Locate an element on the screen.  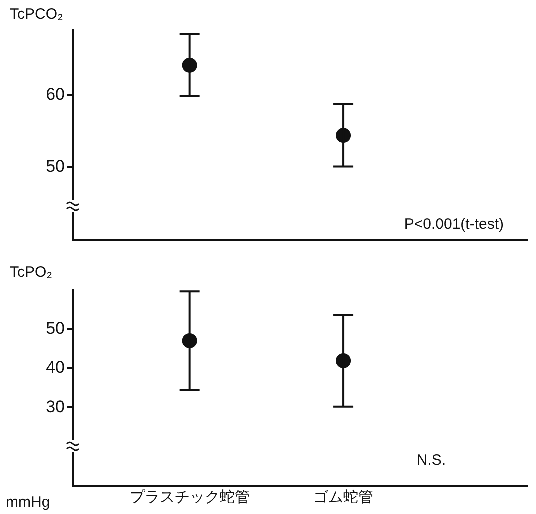
y-tick-label: 60 is located at coordinates (55, 94).